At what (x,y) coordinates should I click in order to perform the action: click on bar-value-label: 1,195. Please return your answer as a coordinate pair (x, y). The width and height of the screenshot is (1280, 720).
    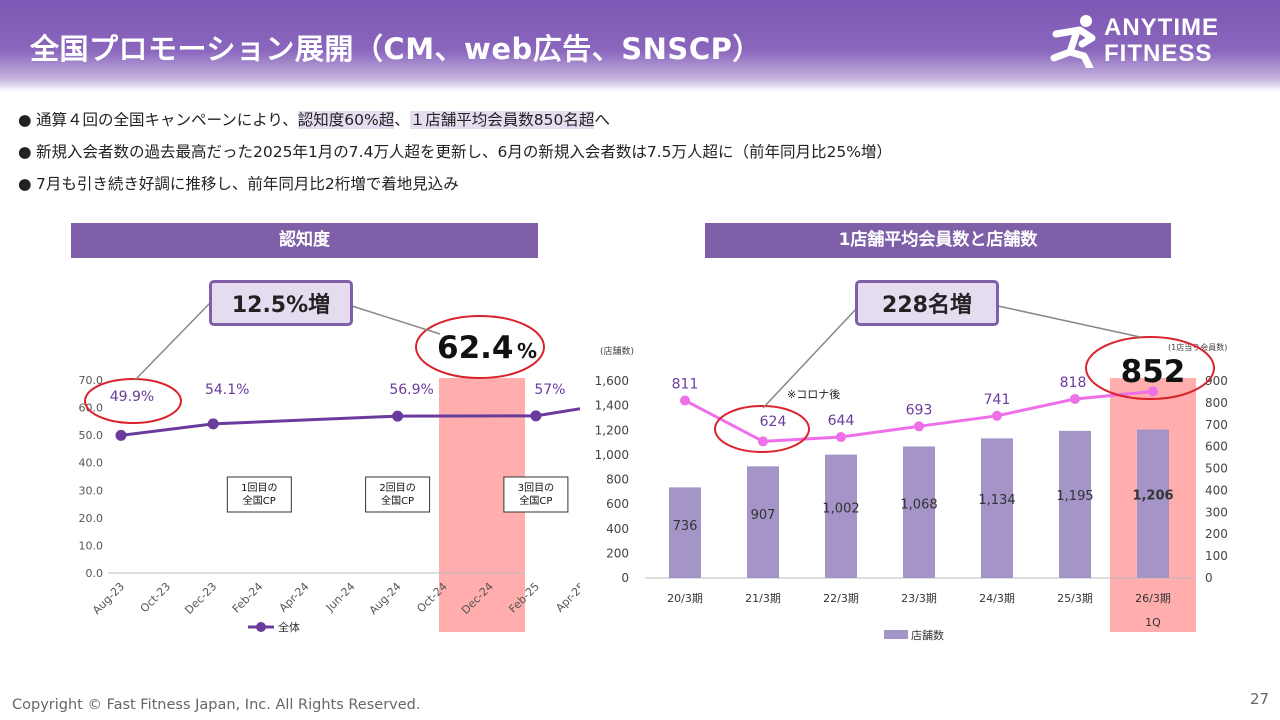
    Looking at the image, I should click on (1074, 496).